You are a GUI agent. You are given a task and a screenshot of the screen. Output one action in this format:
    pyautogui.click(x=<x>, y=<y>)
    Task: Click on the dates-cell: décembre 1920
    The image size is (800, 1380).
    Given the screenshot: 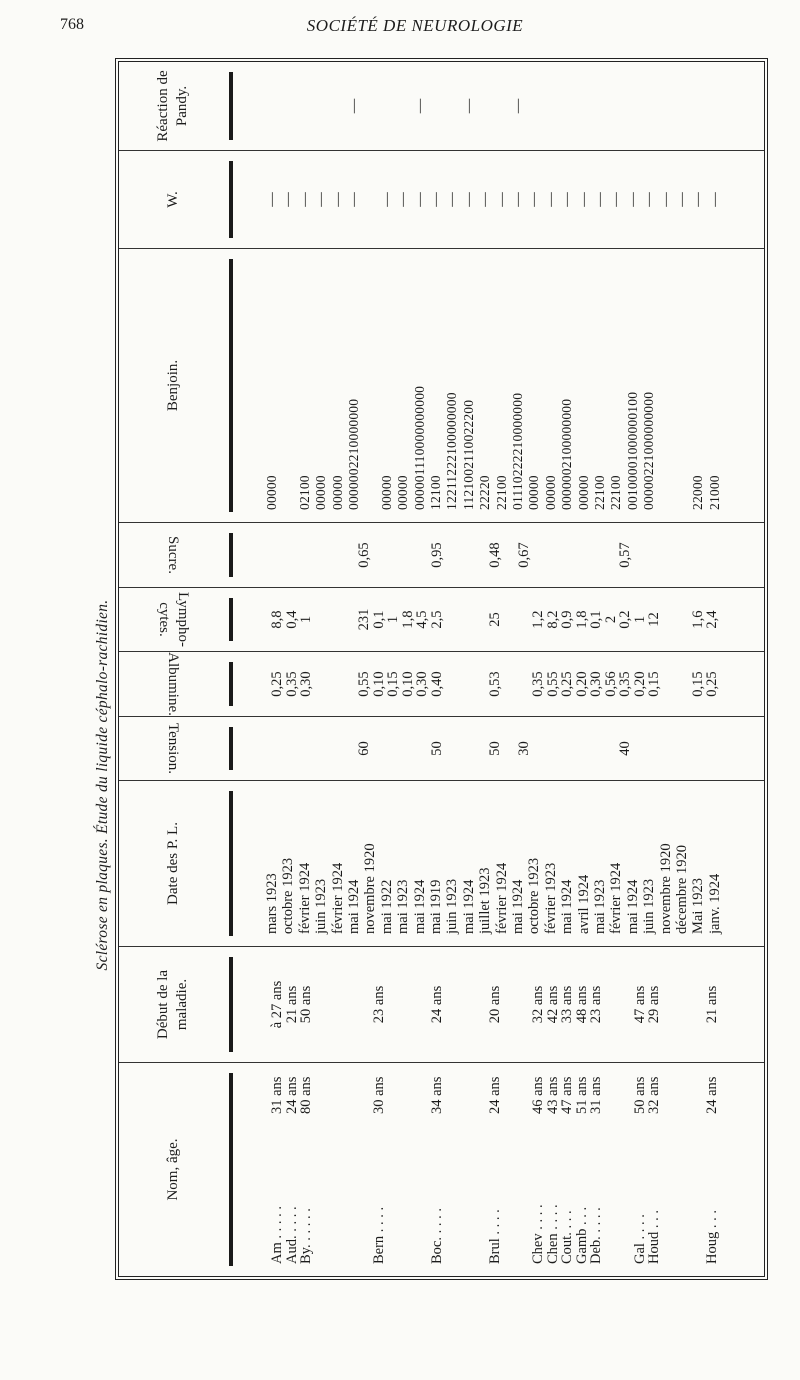 What is the action you would take?
    pyautogui.click(x=682, y=889)
    